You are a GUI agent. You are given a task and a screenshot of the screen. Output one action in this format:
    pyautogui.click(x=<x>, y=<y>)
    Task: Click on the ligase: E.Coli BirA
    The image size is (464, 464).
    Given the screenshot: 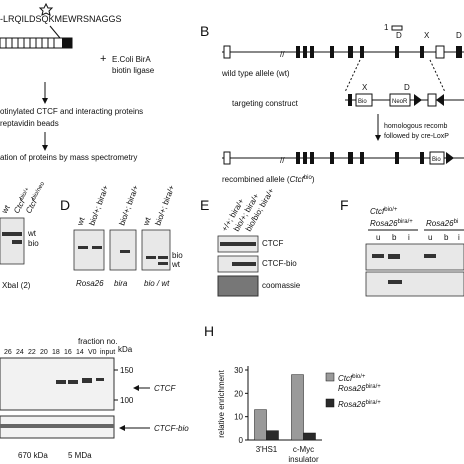 What is the action you would take?
    pyautogui.click(x=131, y=59)
    